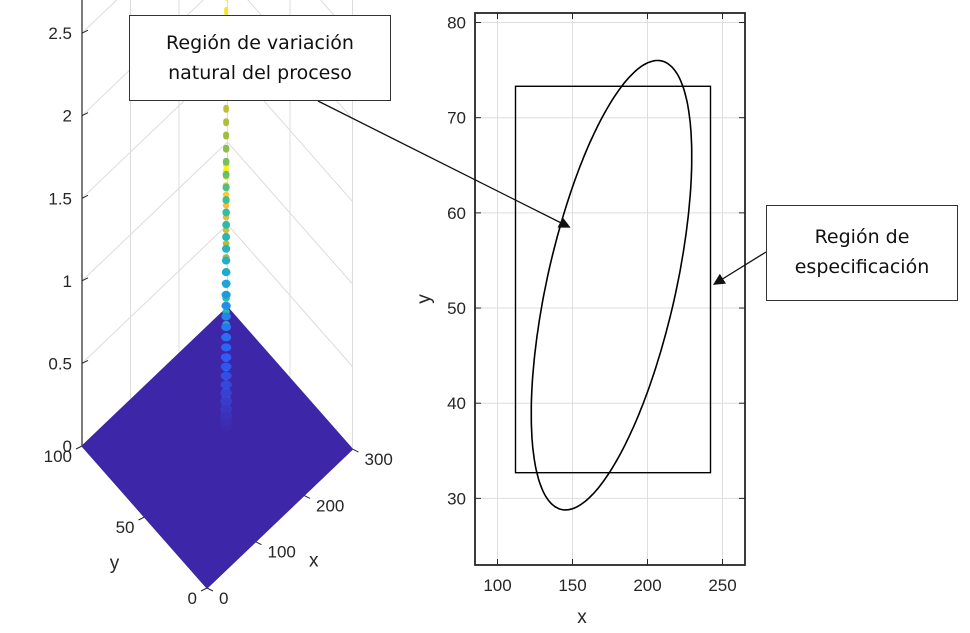  I want to click on specification-rectangle, so click(613, 279).